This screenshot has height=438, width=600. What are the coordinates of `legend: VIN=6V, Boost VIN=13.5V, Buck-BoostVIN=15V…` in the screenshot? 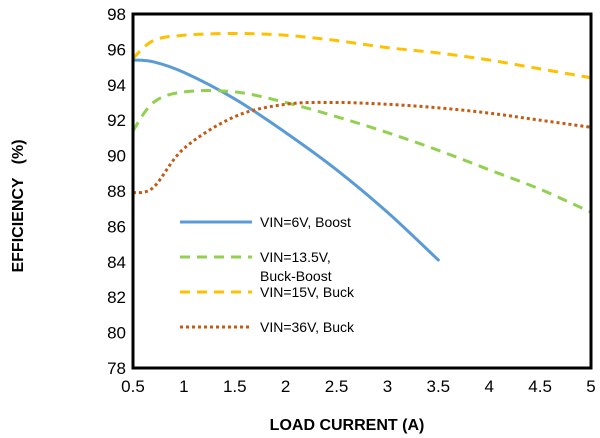 It's located at (267, 274).